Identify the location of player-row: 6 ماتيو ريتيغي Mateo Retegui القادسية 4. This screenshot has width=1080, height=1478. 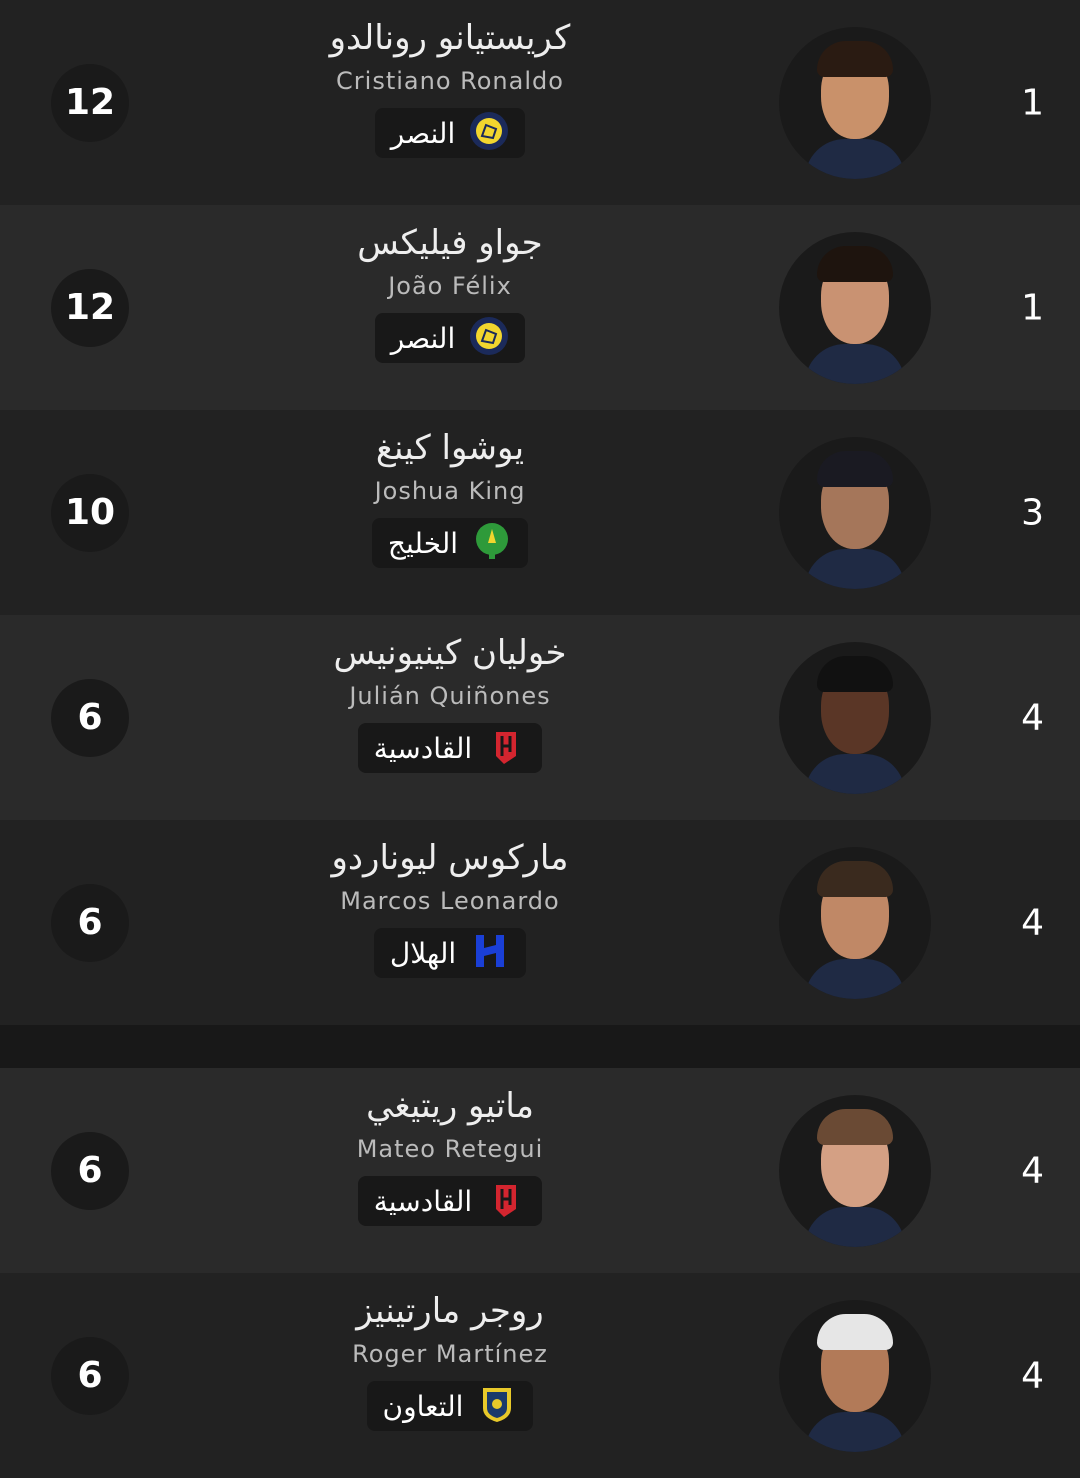
(540, 1170).